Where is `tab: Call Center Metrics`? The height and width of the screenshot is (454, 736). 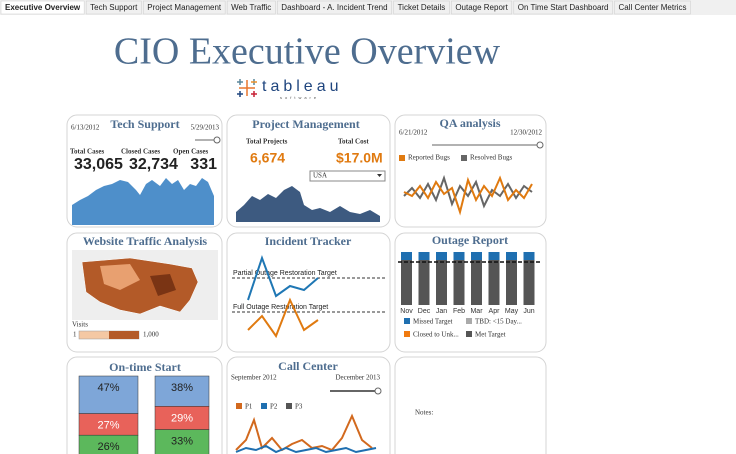 tab: Call Center Metrics is located at coordinates (652, 7).